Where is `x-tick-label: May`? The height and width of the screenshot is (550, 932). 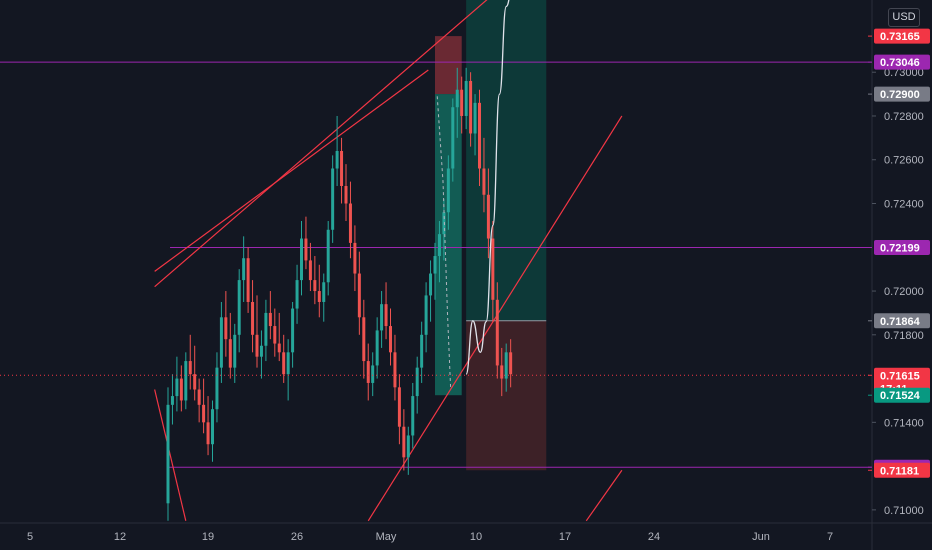
x-tick-label: May is located at coordinates (386, 537).